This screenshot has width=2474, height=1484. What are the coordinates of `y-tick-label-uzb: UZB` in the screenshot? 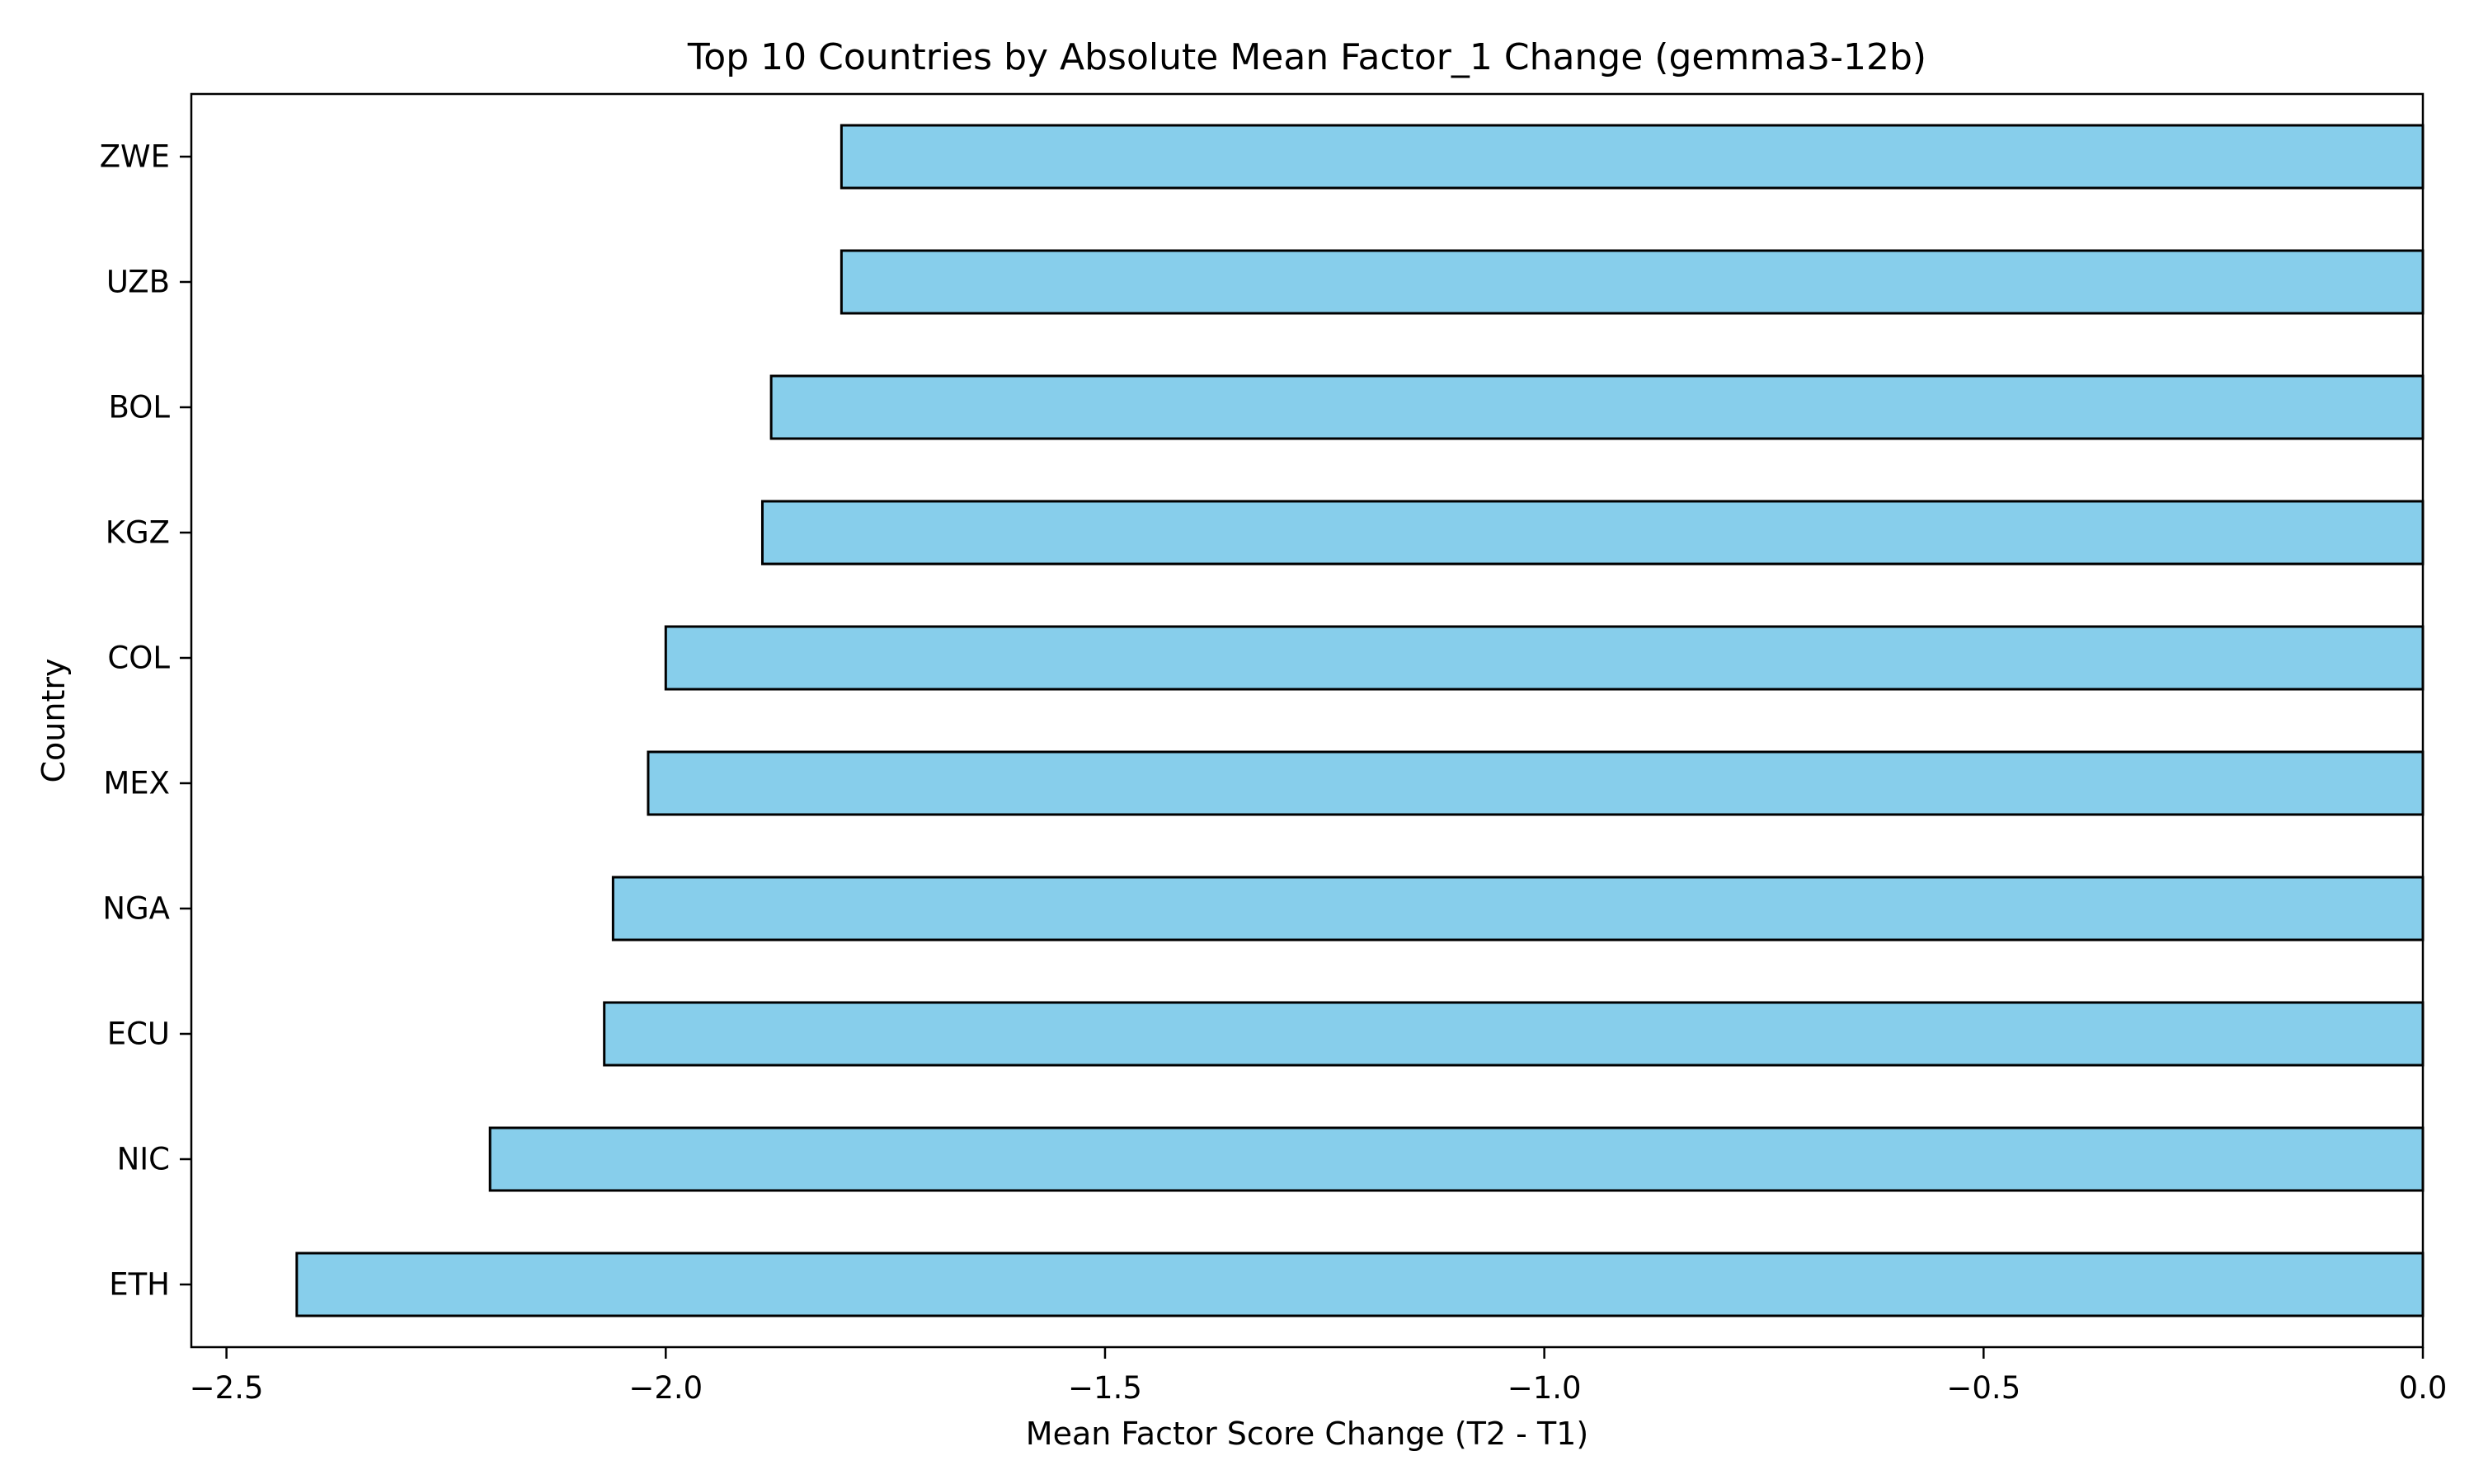 It's located at (138, 282).